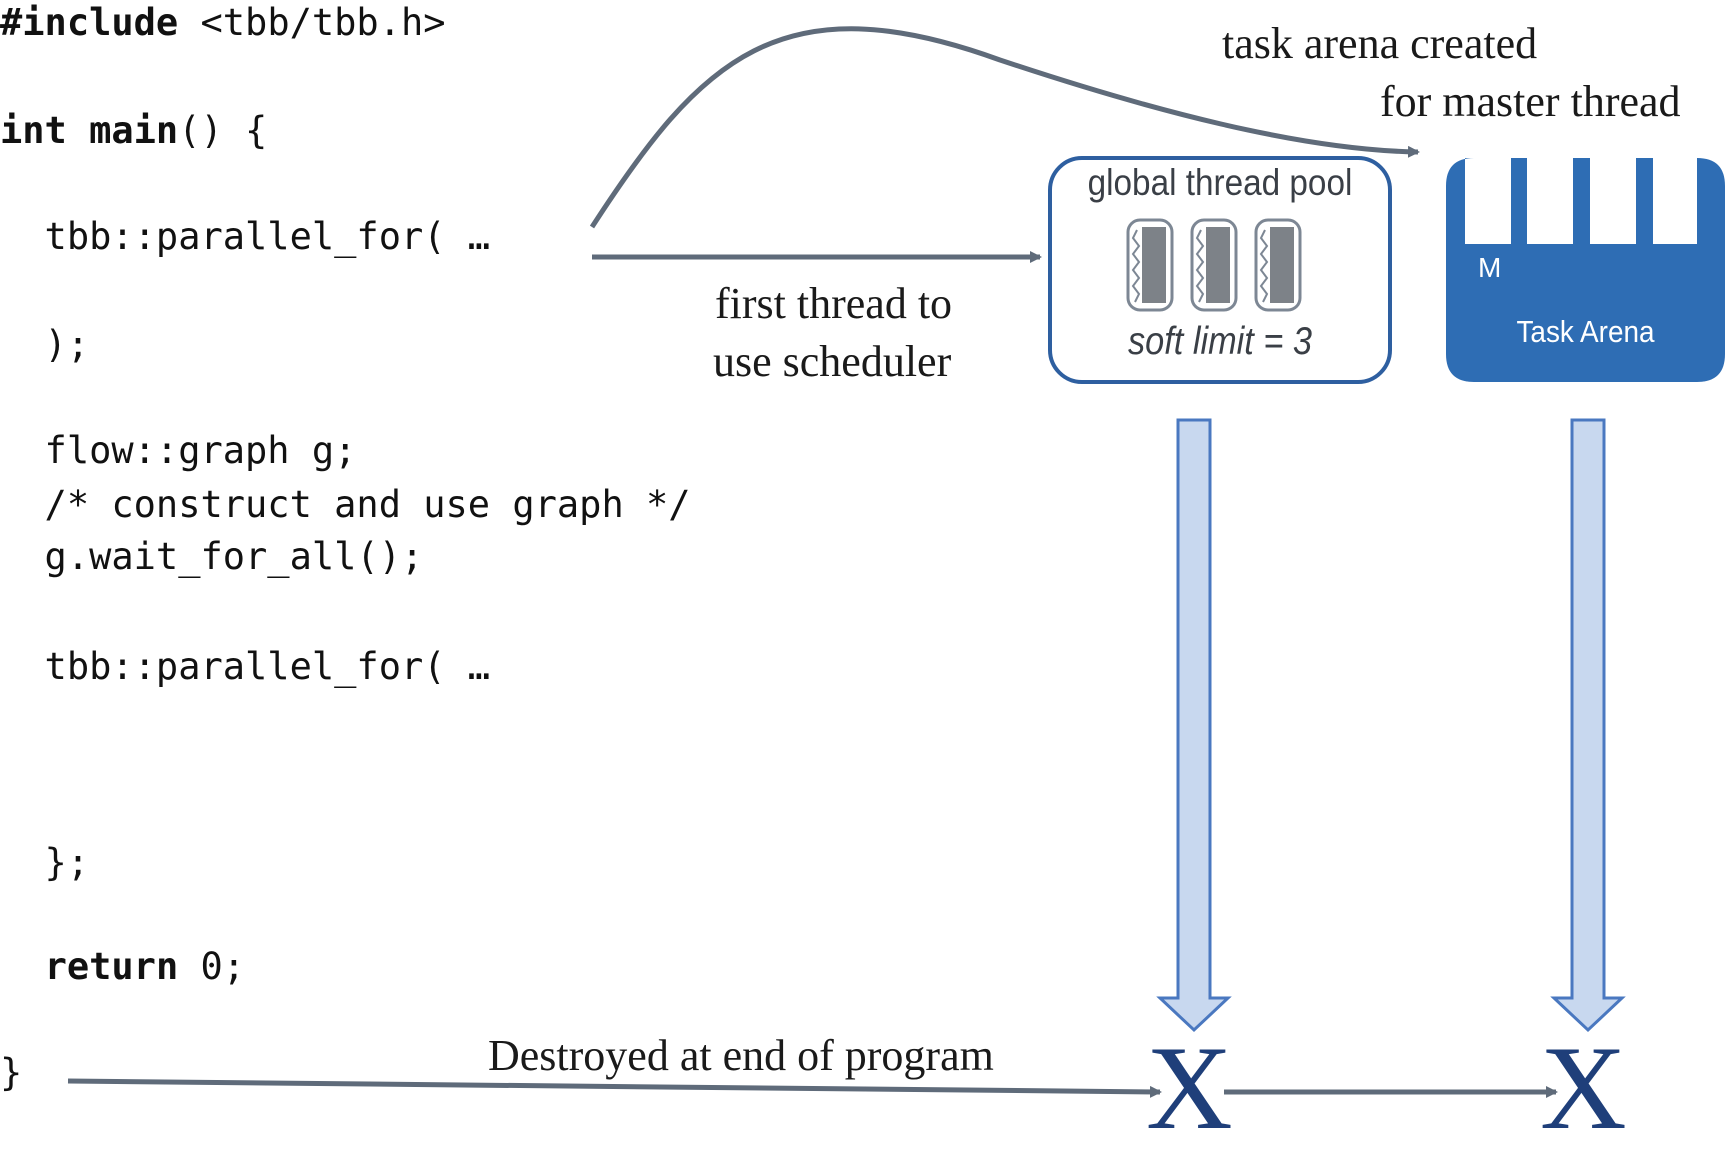 This screenshot has width=1725, height=1167. I want to click on code-return-line: return 0;, so click(122, 966).